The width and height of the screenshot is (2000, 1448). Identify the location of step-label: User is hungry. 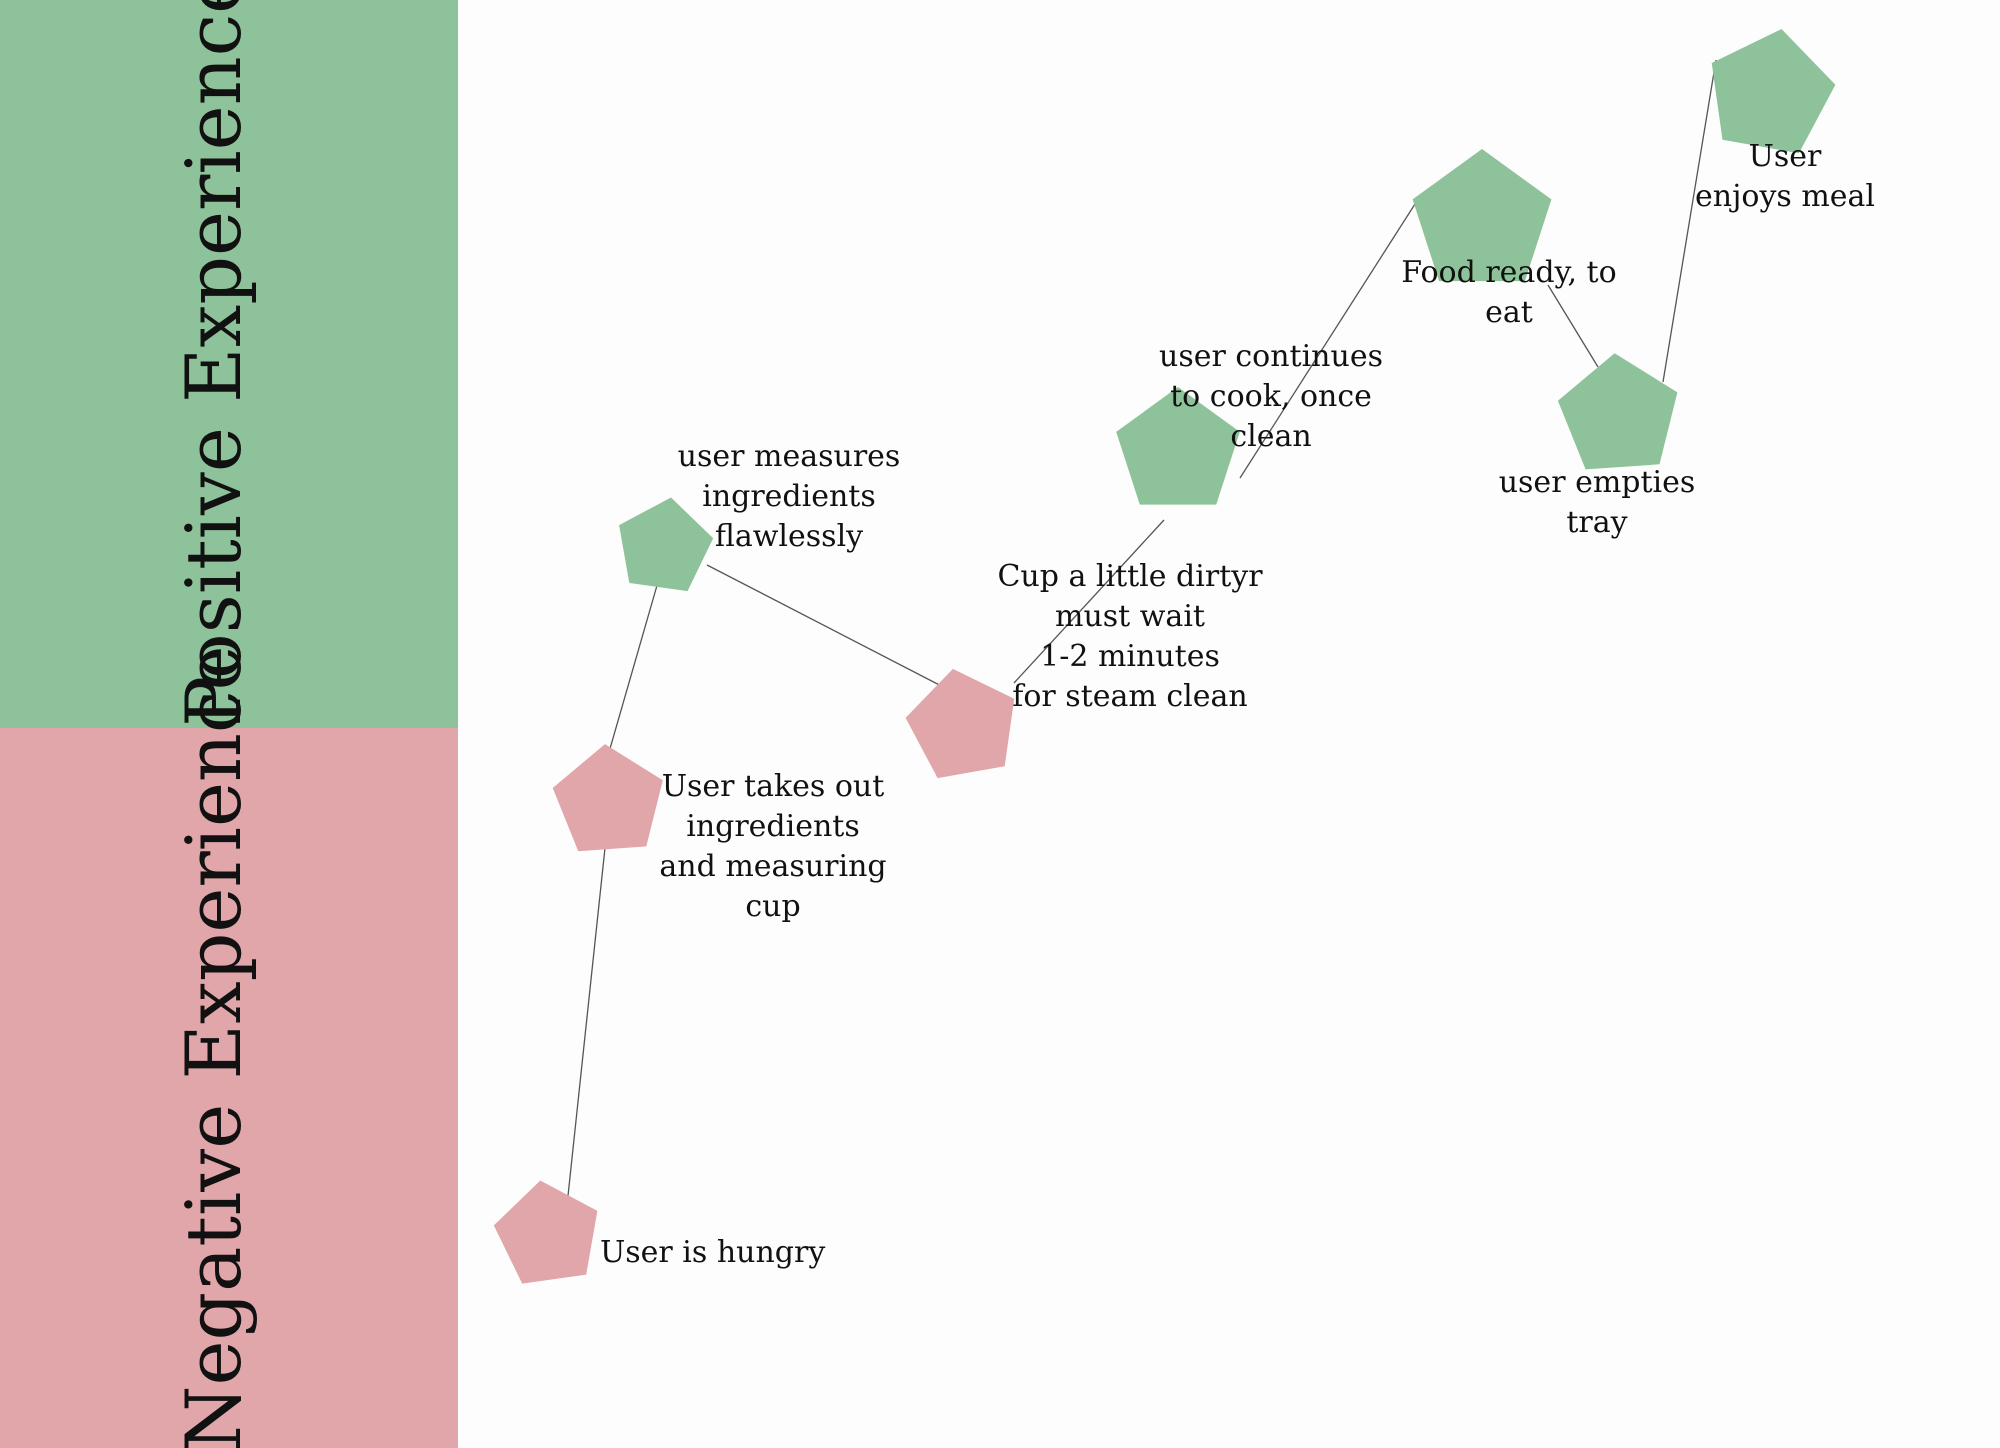
(712, 1252).